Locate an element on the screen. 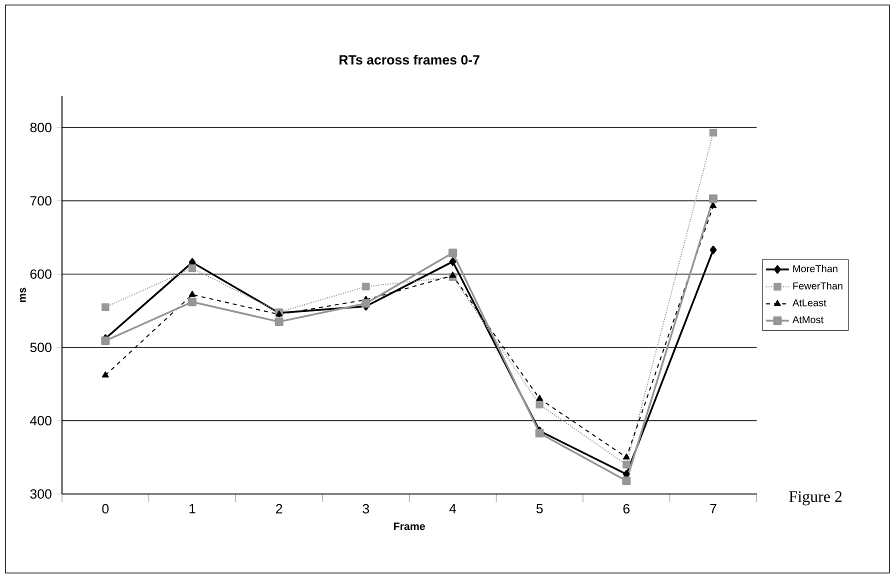 This screenshot has width=895, height=577. y-tick-label: 800 is located at coordinates (41, 127).